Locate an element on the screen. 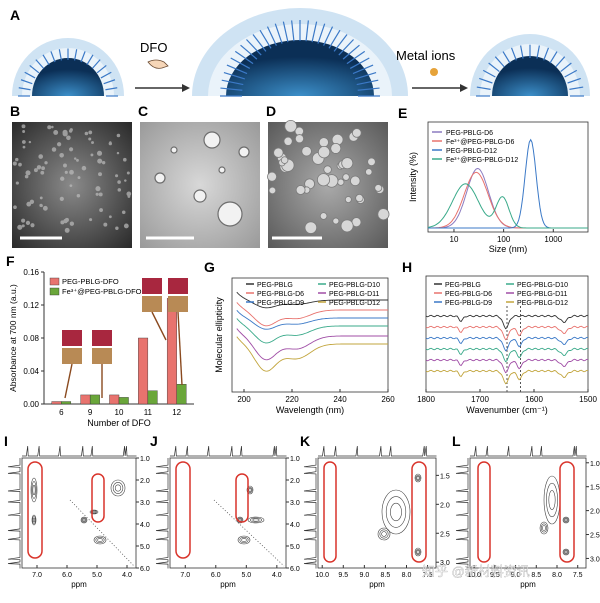 The image size is (600, 603). panel-label-i: I is located at coordinates (6, 441).